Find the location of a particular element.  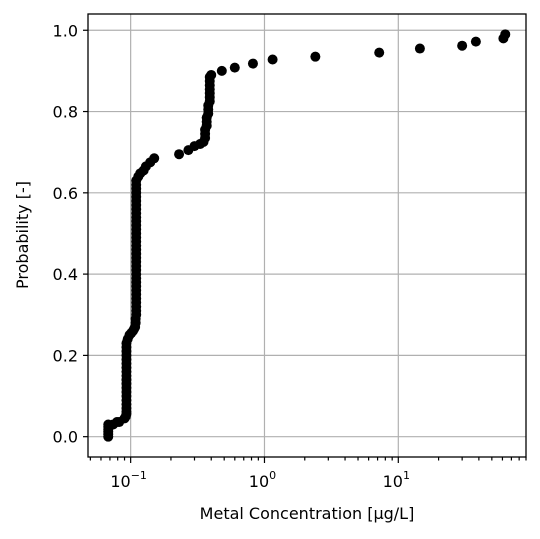

y-tick-label: 0.4 is located at coordinates (65, 274).